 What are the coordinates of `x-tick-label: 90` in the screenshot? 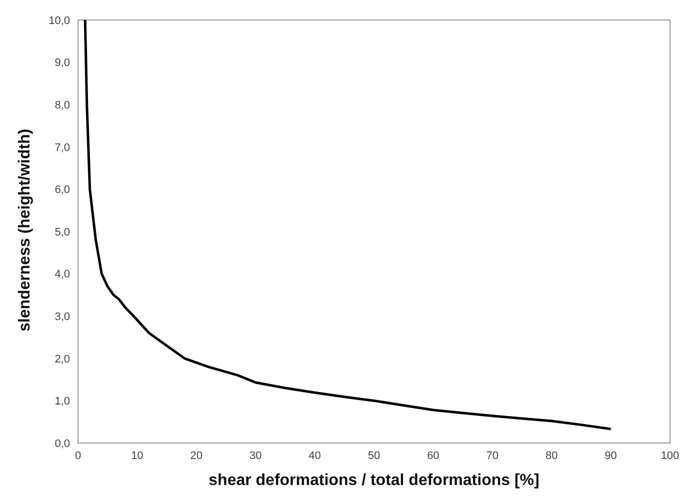 It's located at (610, 456).